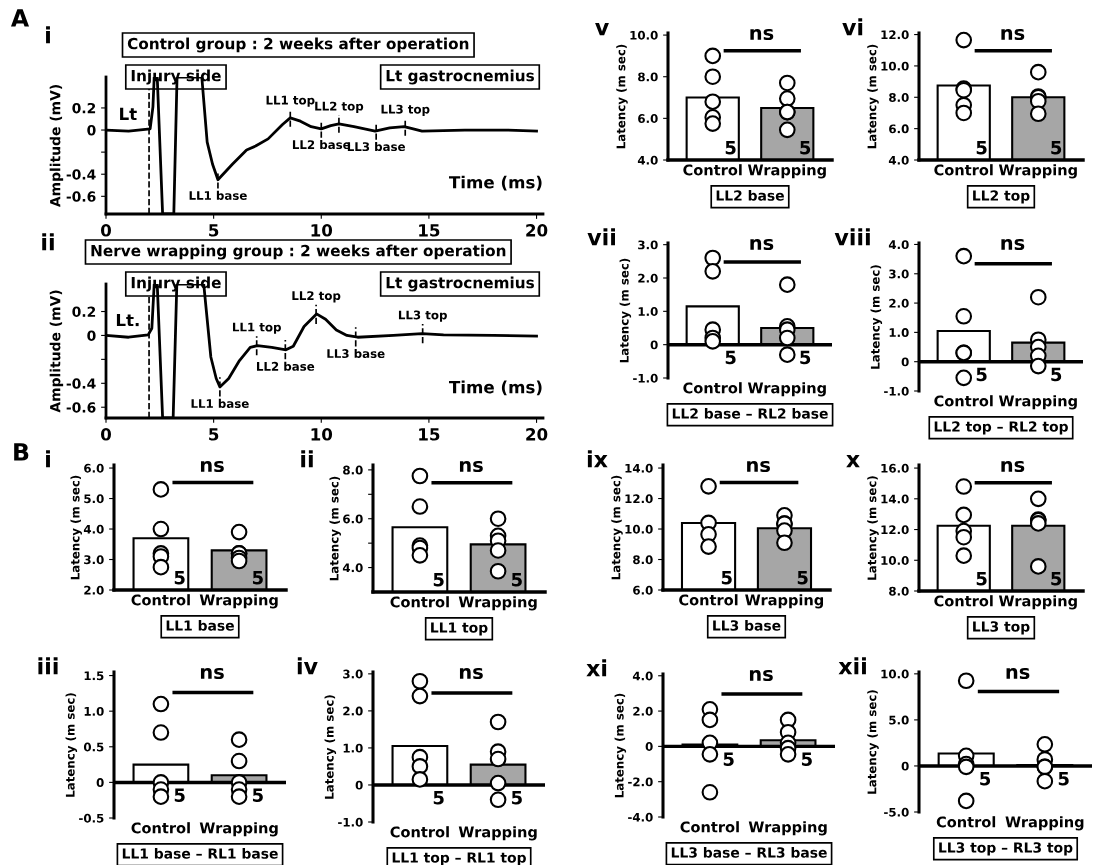 The width and height of the screenshot is (1105, 865). Describe the element at coordinates (21, 452) in the screenshot. I see `text: B` at that location.